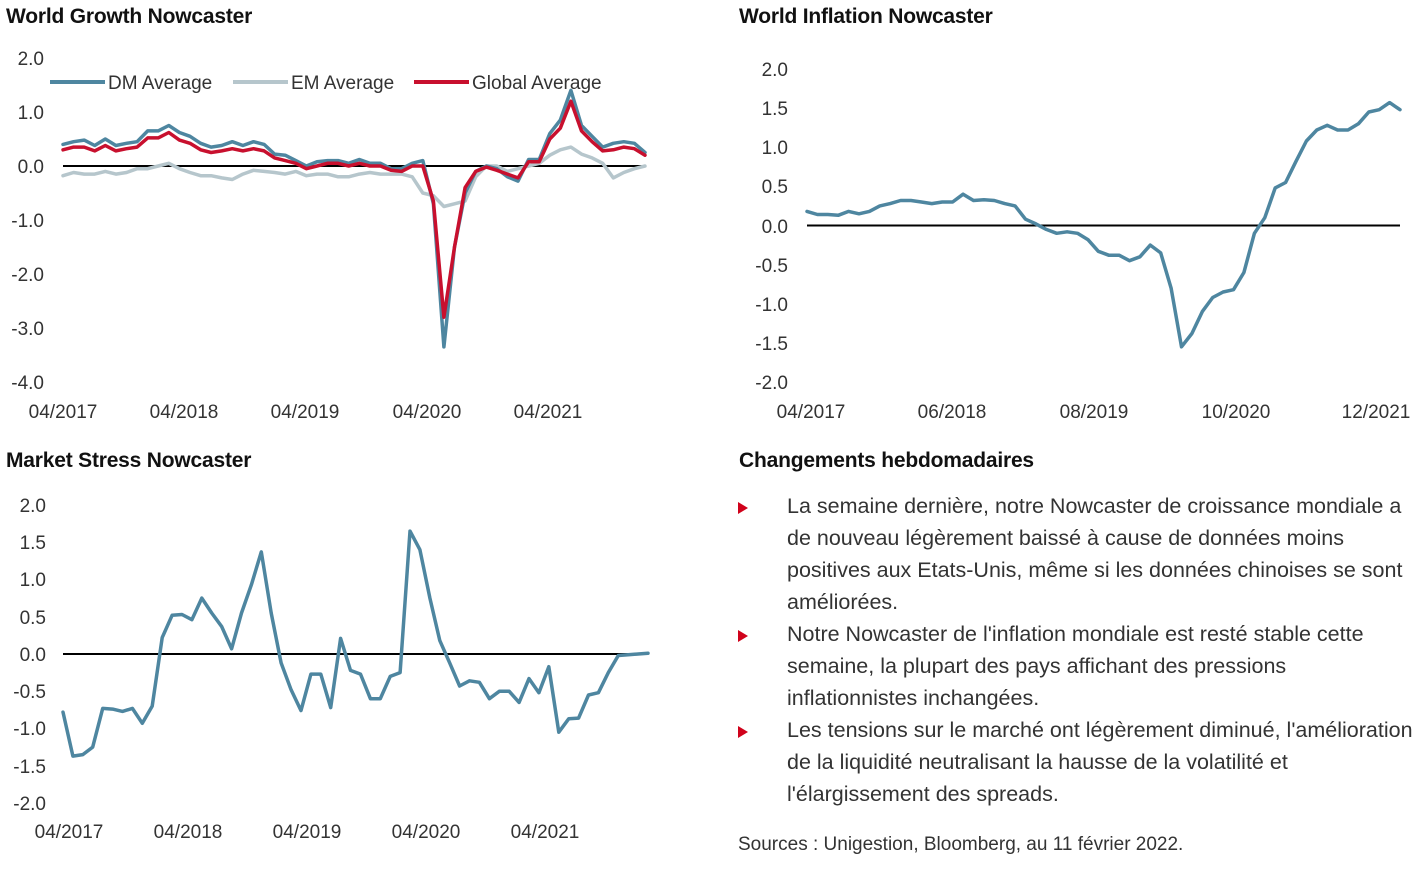  Describe the element at coordinates (33, 618) in the screenshot. I see `stress-y-tick-label: 0.5` at that location.